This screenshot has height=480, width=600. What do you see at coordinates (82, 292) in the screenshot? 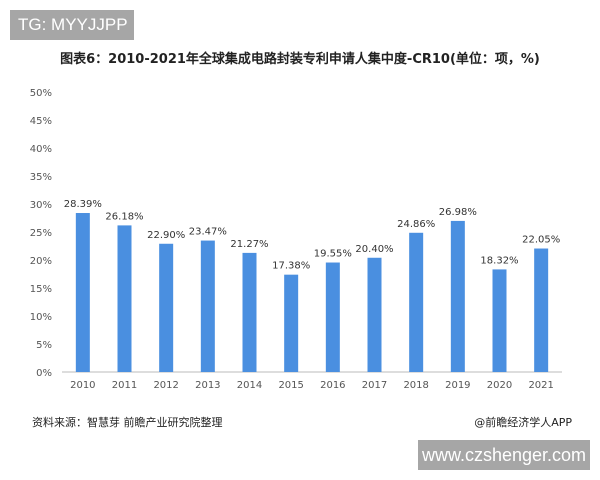
I see `bar-2010` at bounding box center [82, 292].